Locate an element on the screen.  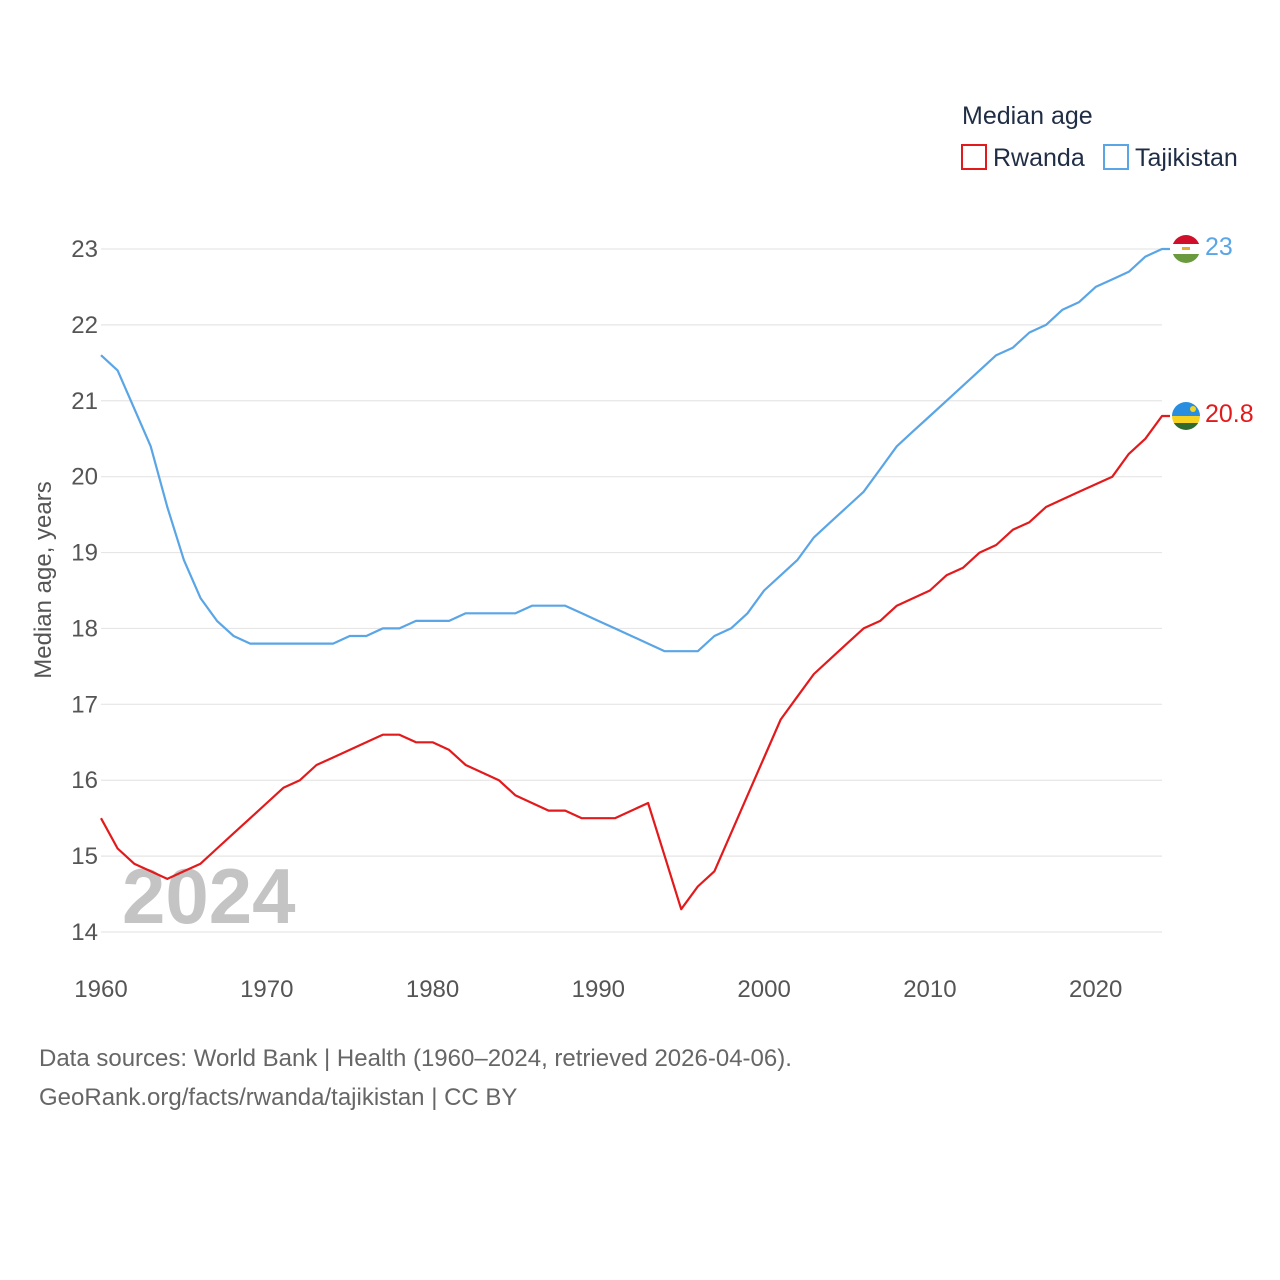
y-tick-label: 23 is located at coordinates (84, 249).